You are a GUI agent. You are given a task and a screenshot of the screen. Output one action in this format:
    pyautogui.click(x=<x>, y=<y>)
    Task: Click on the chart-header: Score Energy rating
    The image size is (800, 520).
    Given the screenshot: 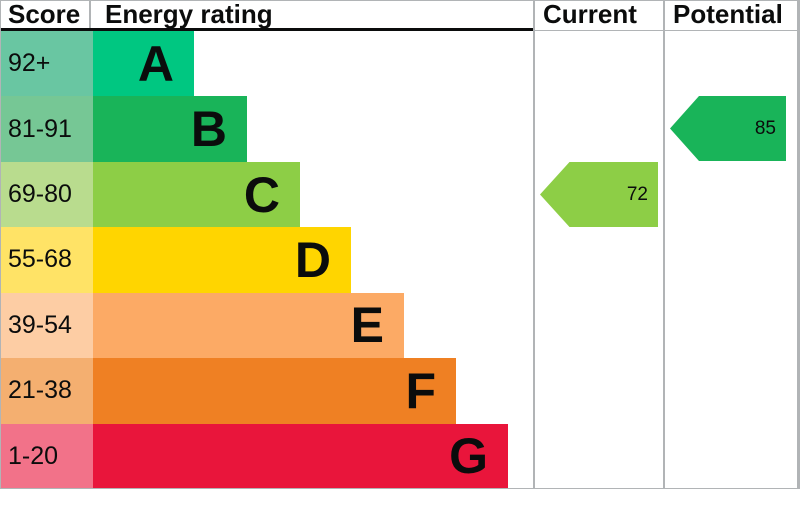 What is the action you would take?
    pyautogui.click(x=266, y=15)
    